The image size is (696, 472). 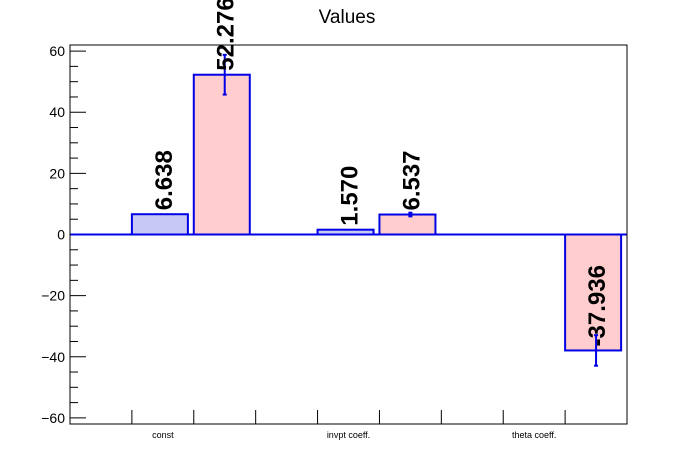 What do you see at coordinates (57, 112) in the screenshot?
I see `y-tick-label: 40` at bounding box center [57, 112].